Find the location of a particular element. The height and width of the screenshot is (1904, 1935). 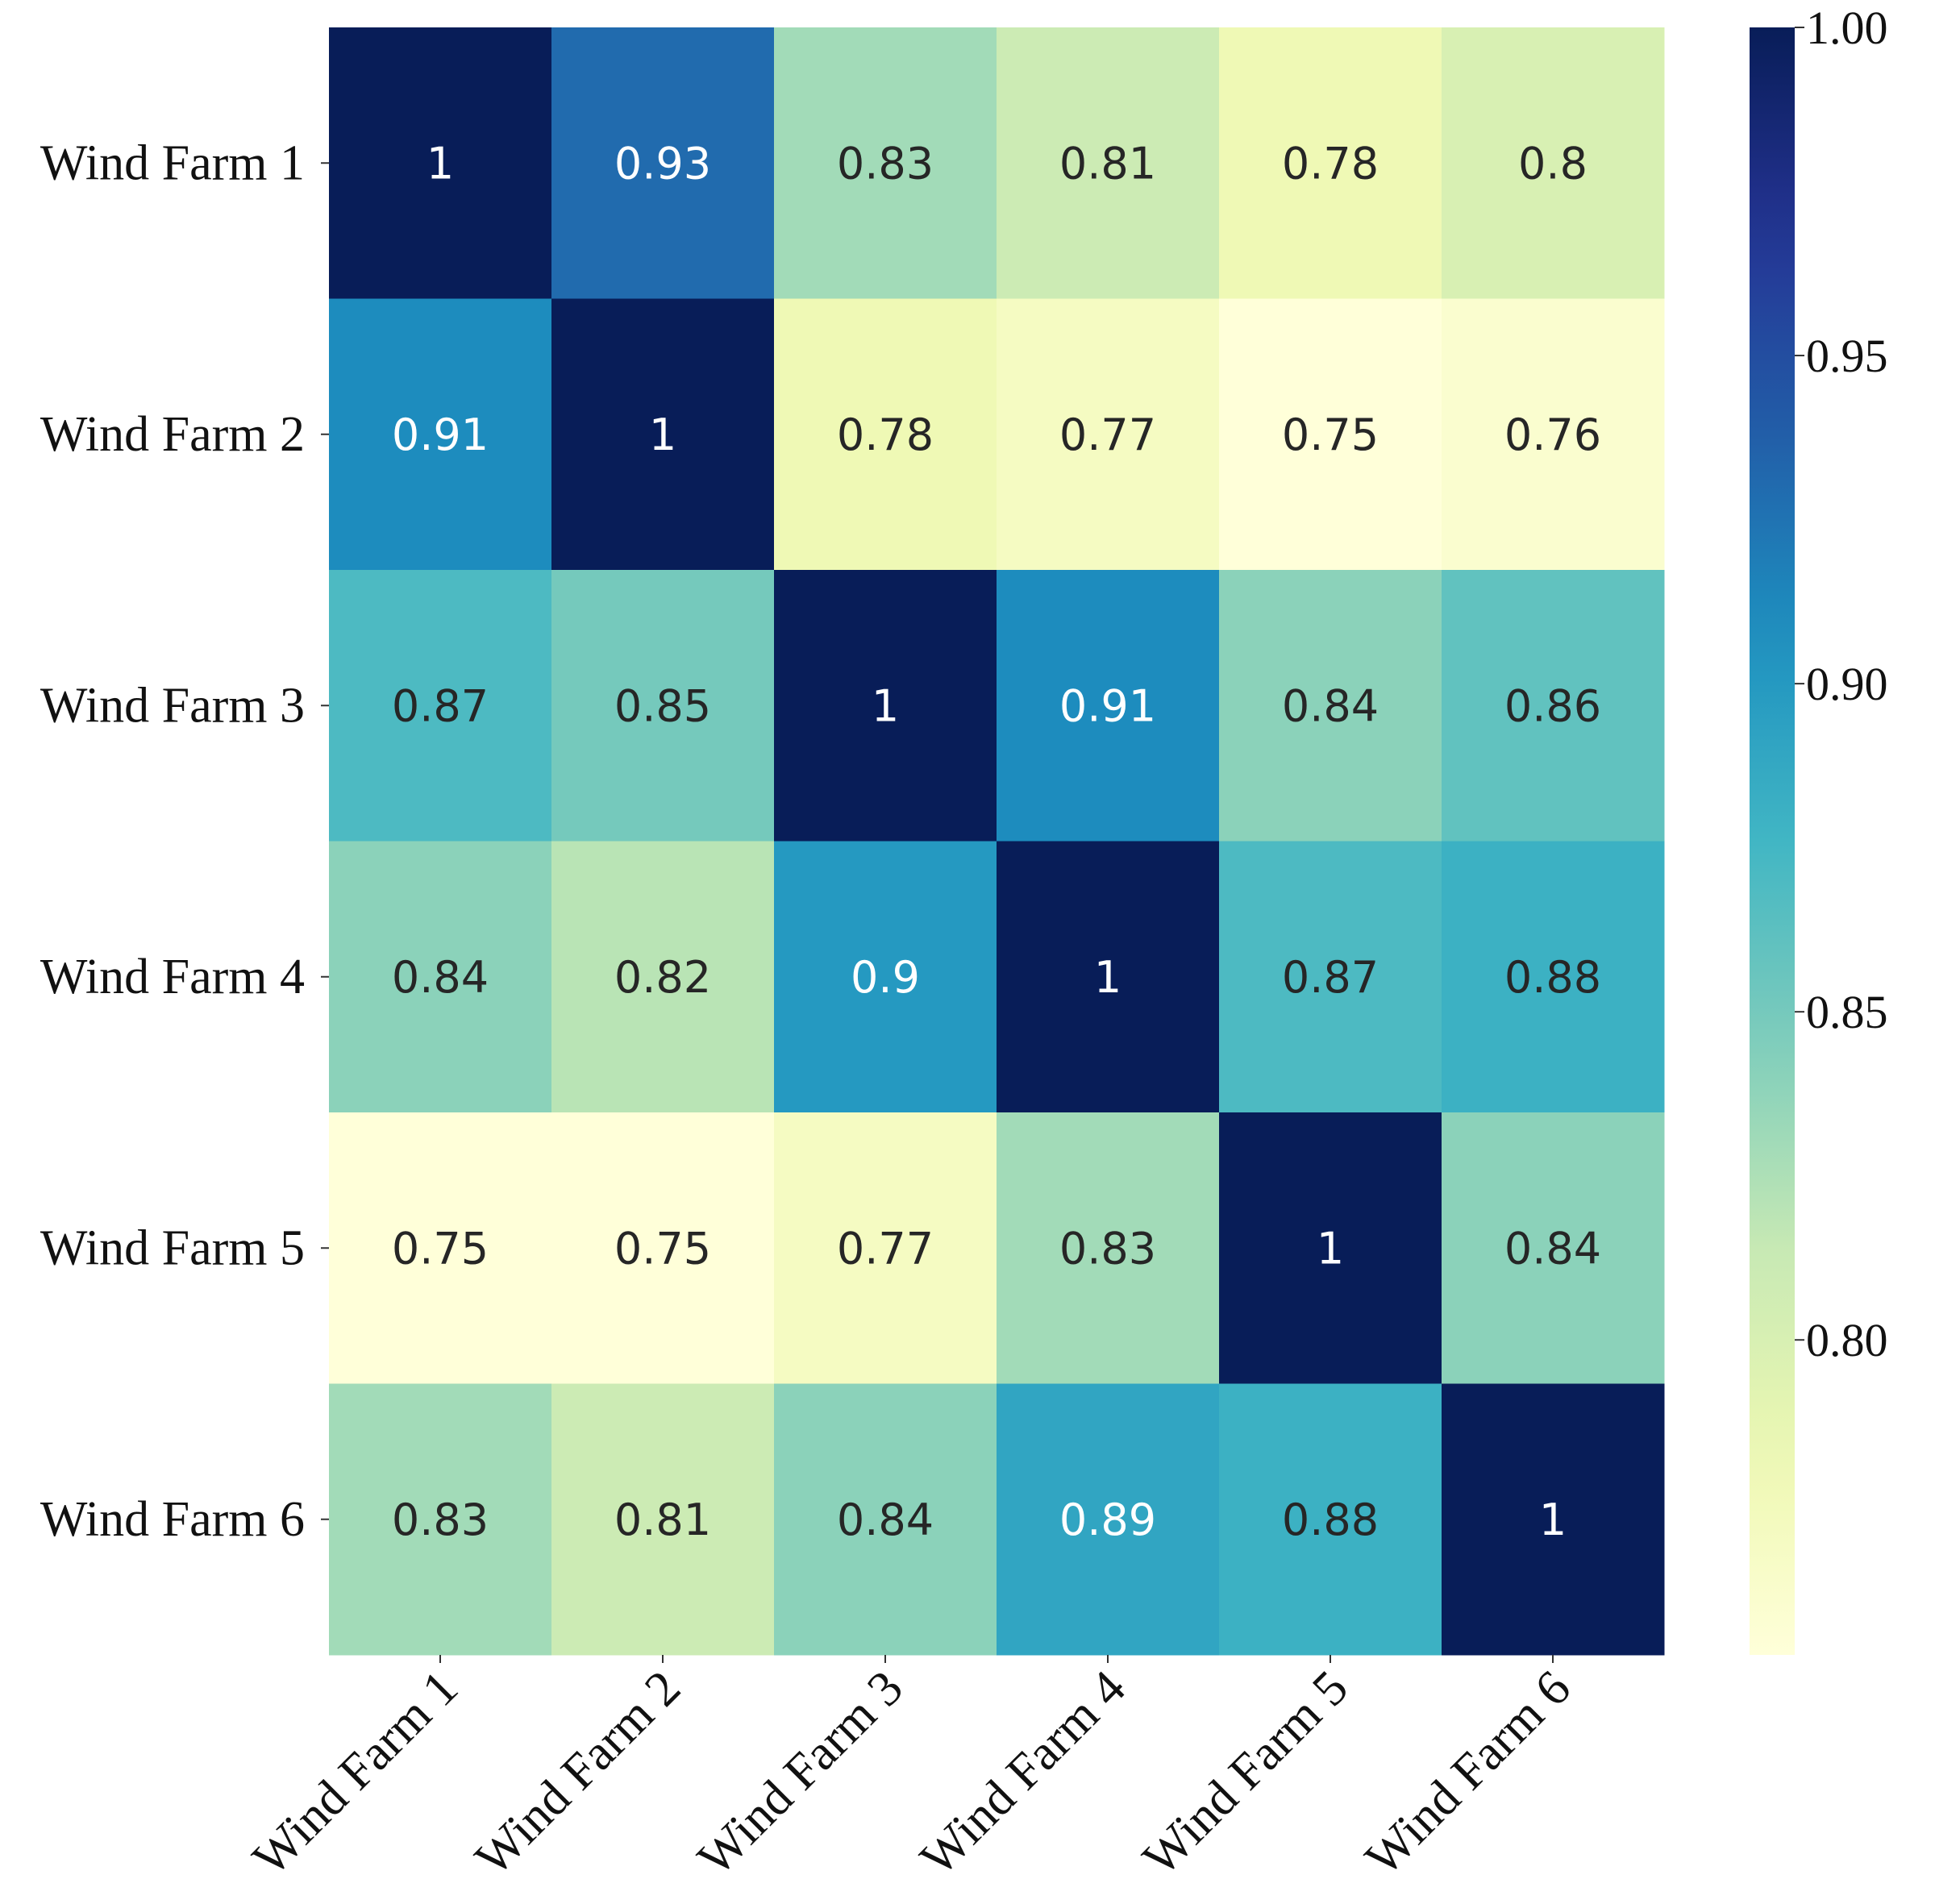

colorbar: 0.80 0.85 0.90 0.95 1.00 is located at coordinates (1819, 828).